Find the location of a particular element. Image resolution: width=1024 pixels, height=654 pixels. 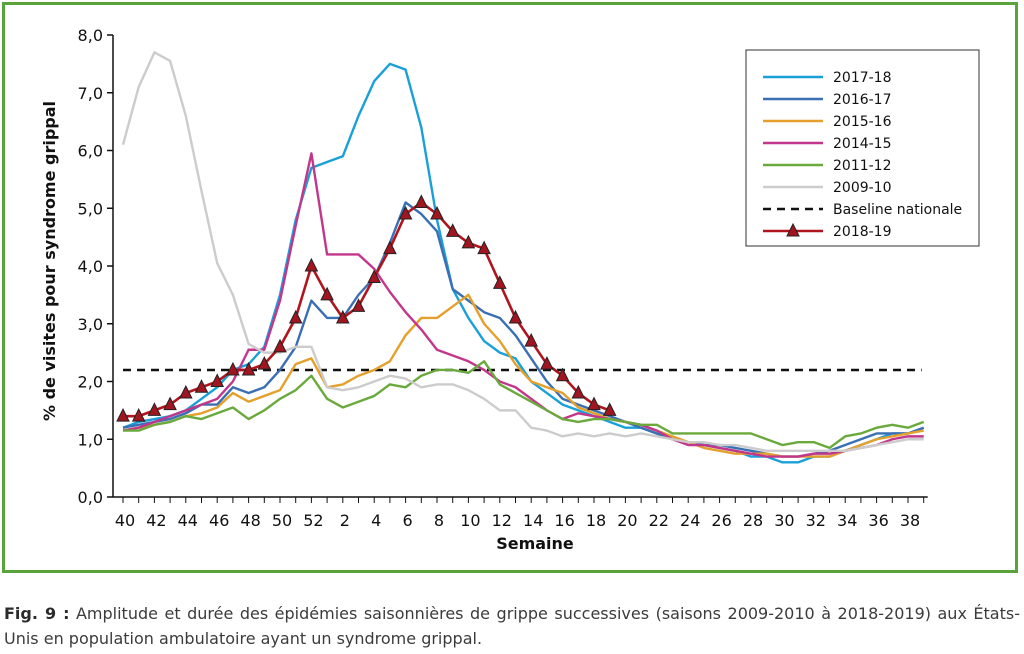

x-tick-label: 18 is located at coordinates (596, 520).